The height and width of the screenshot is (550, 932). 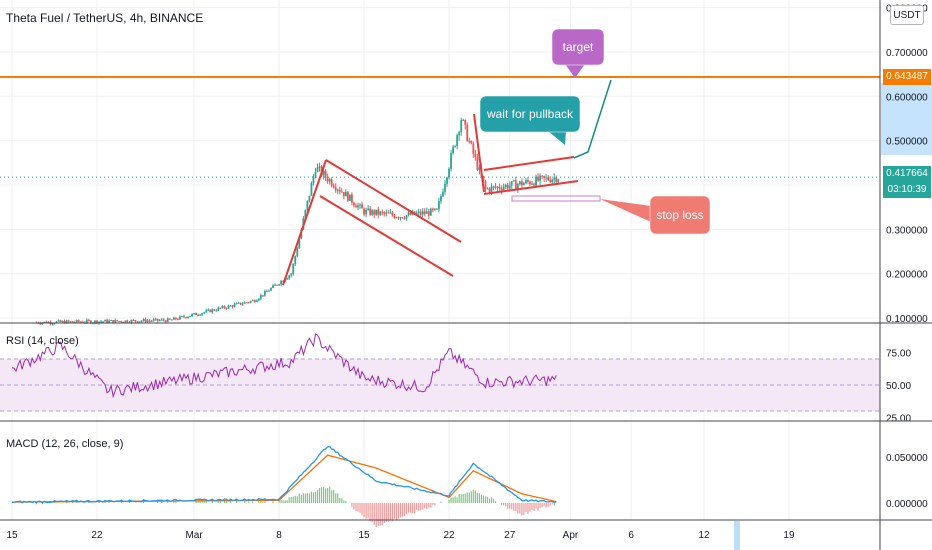 What do you see at coordinates (578, 47) in the screenshot?
I see `target-callout-text: target` at bounding box center [578, 47].